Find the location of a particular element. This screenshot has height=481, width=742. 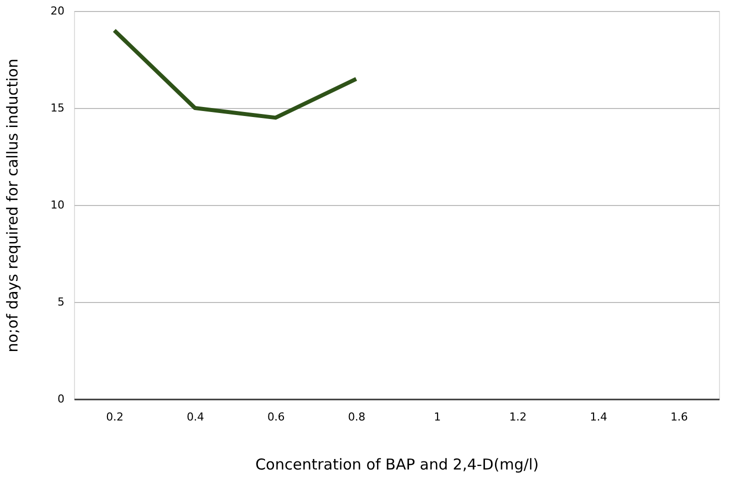

y-axis-title: no;of days required for callus induction is located at coordinates (13, 205).